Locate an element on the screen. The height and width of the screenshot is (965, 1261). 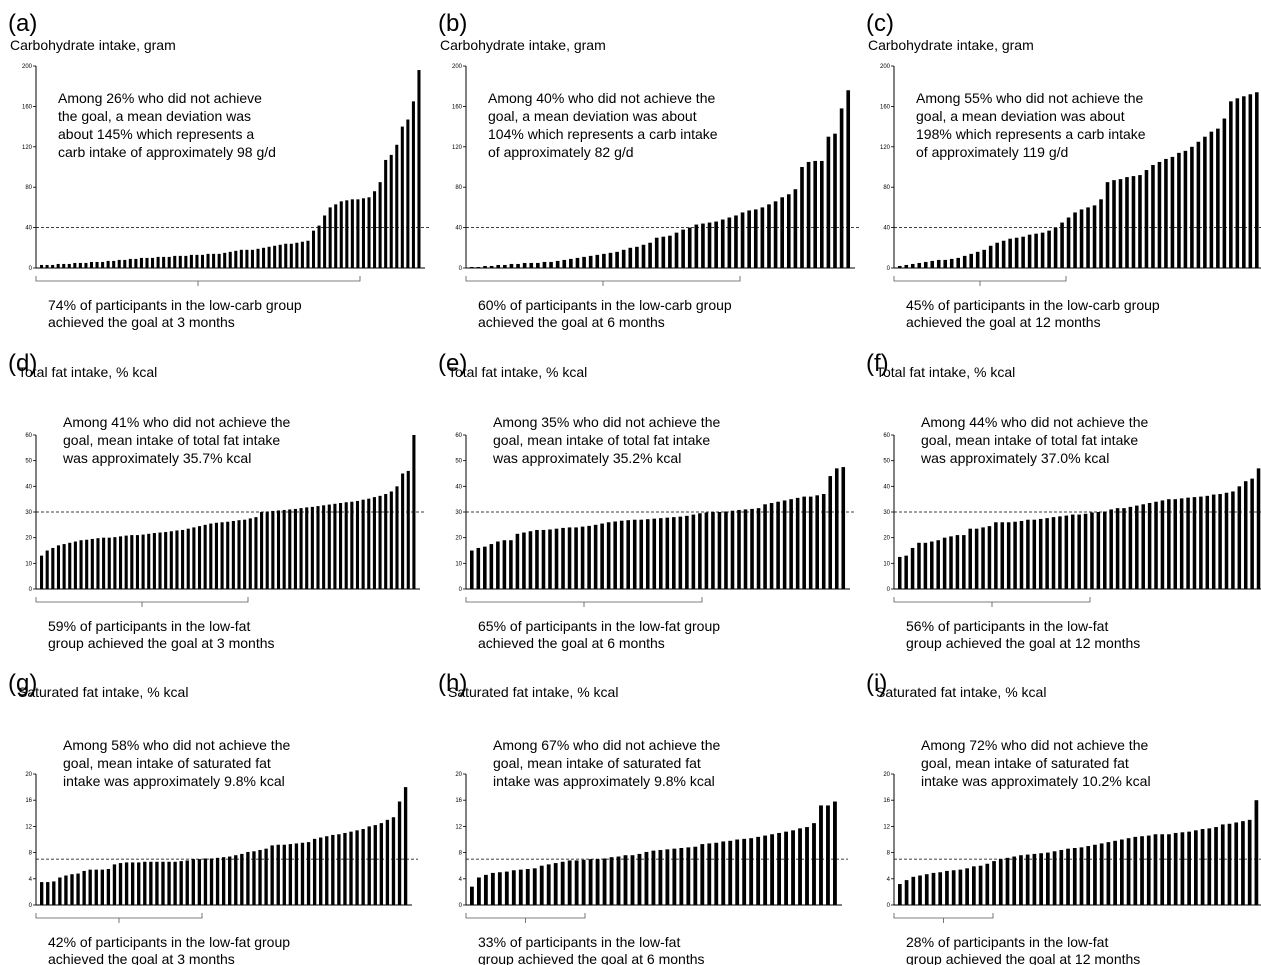
annotation-line: Among 41% who did not achieve the is located at coordinates (176, 422).